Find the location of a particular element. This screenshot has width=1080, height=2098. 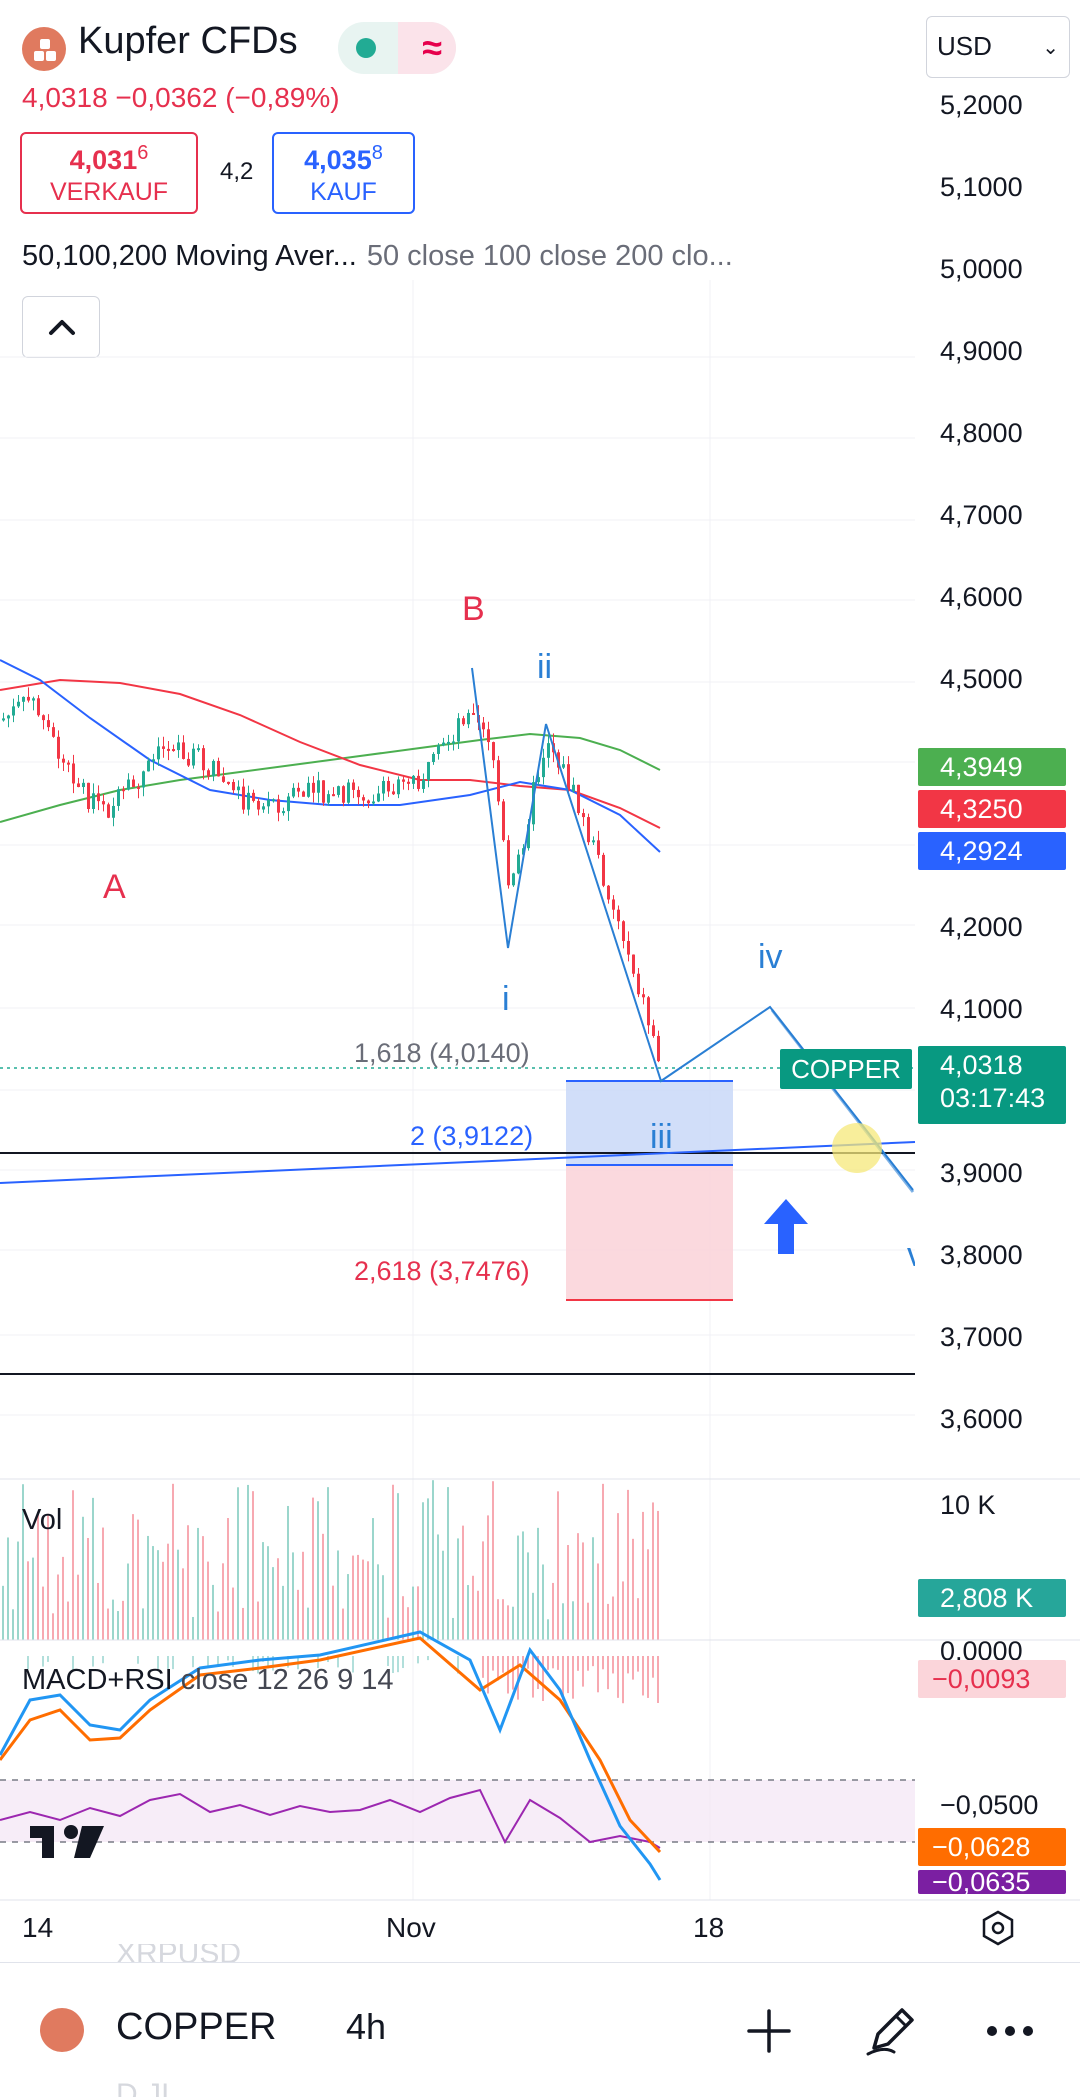

more-menu-icon is located at coordinates (1010, 2031).